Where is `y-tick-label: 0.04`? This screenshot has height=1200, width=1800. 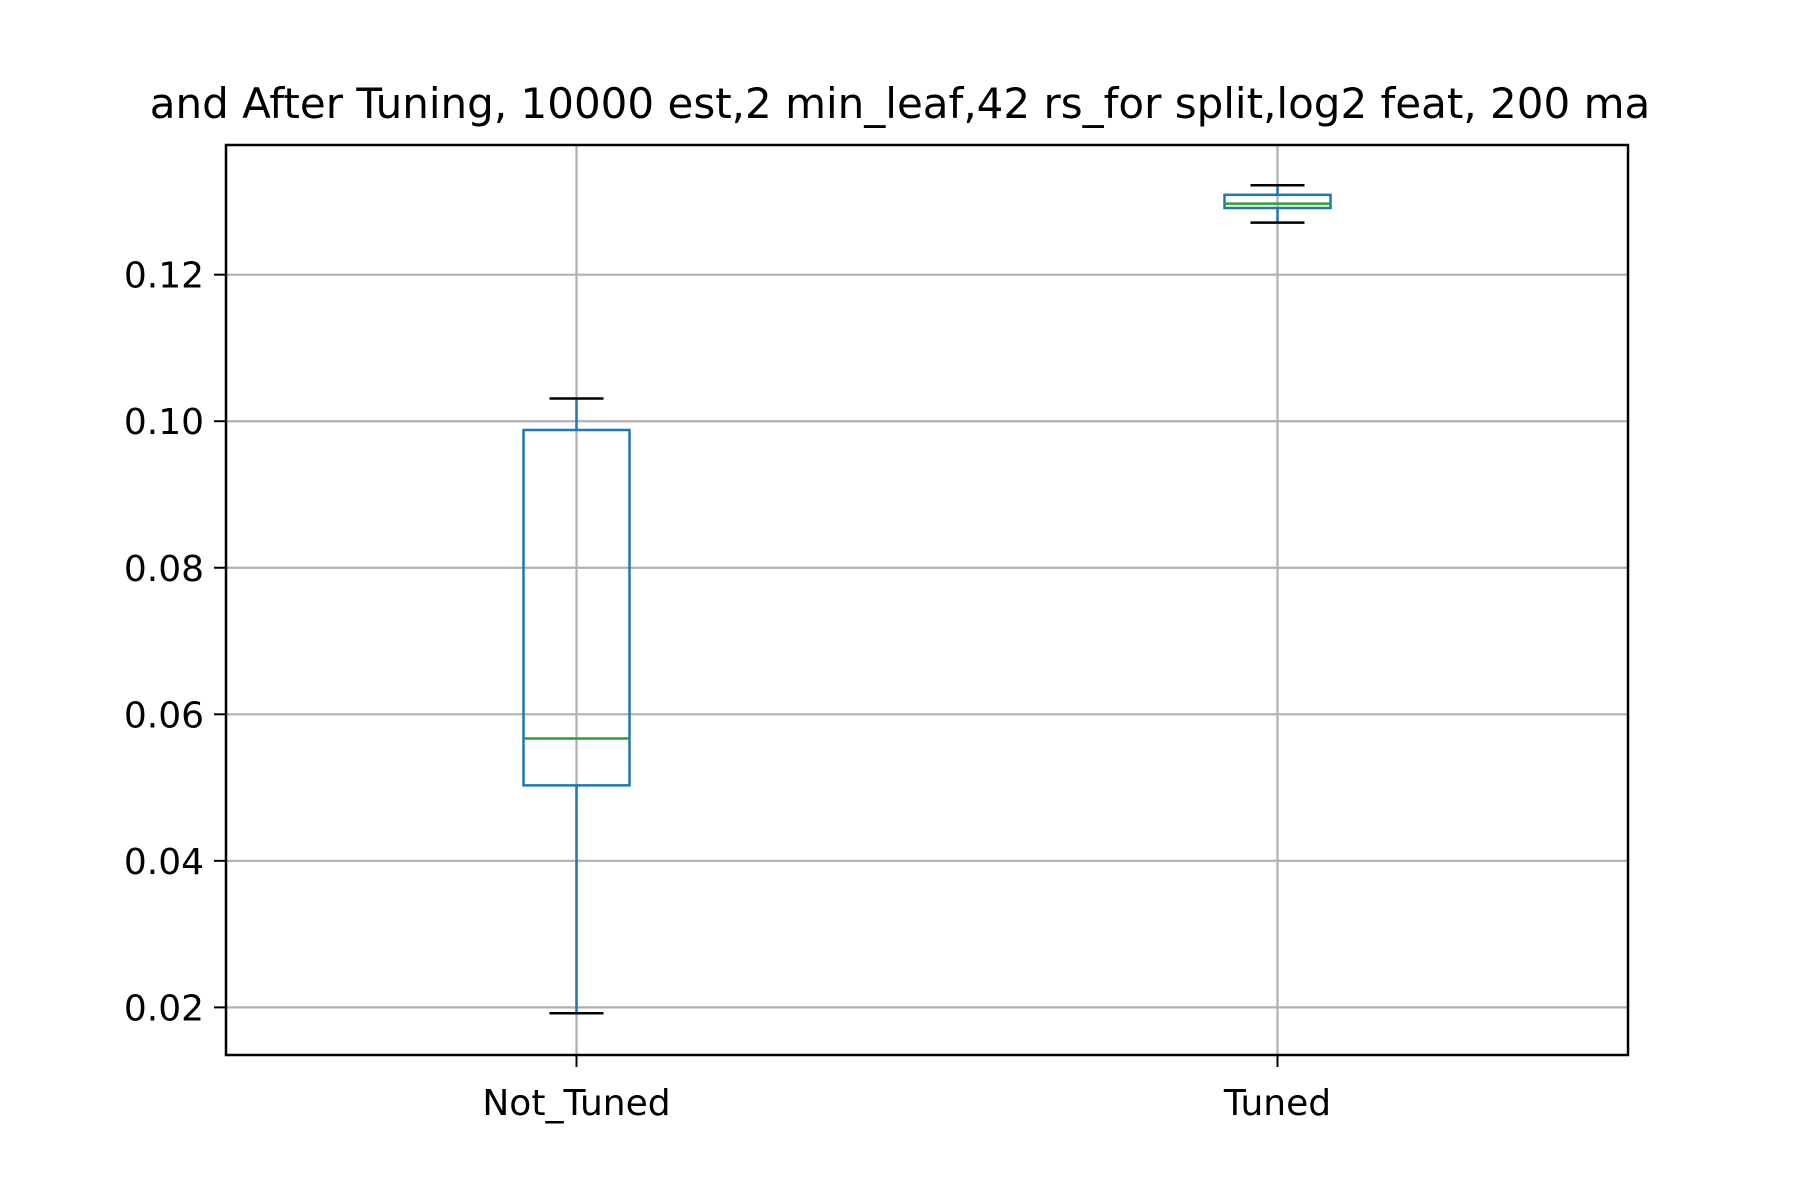 y-tick-label: 0.04 is located at coordinates (164, 862).